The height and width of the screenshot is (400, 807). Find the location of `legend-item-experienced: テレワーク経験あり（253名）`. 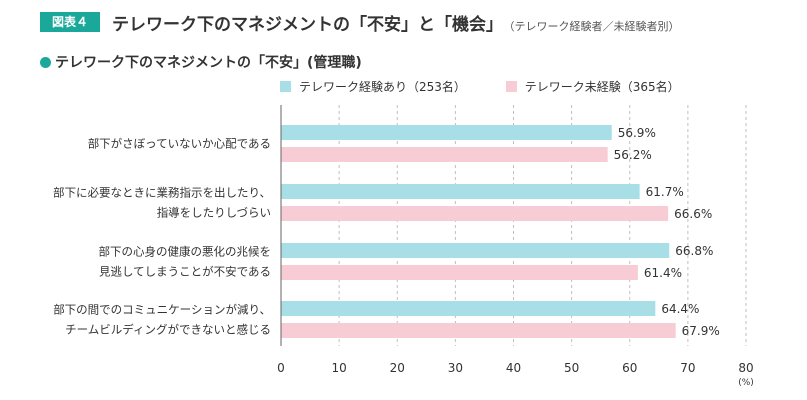

legend-item-experienced: テレワーク経験あり（253名） is located at coordinates (373, 86).